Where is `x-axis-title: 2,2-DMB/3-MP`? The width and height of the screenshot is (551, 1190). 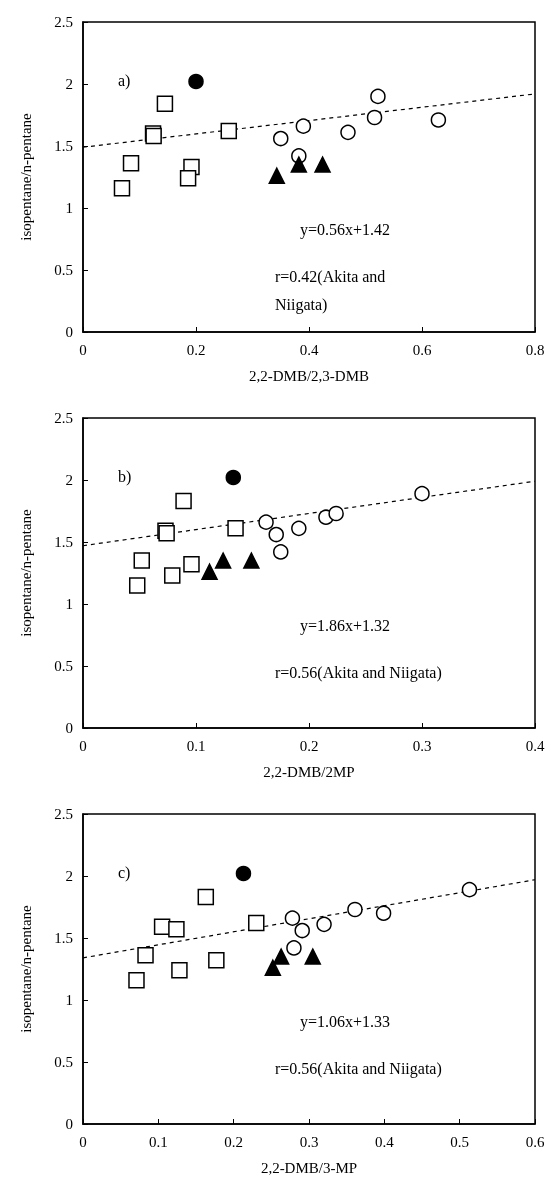 x-axis-title: 2,2-DMB/3-MP is located at coordinates (309, 1167).